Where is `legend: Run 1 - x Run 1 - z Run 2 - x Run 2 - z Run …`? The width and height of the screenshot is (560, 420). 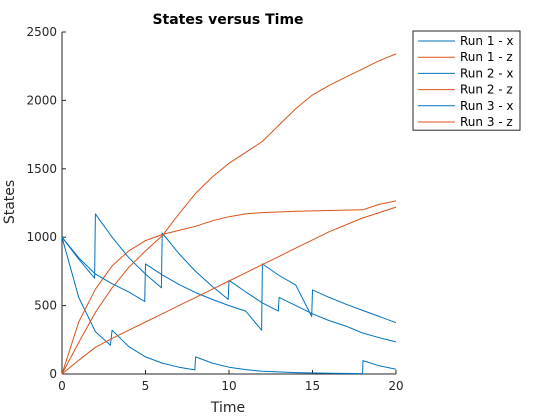 legend: Run 1 - x Run 1 - z Run 2 - x Run 2 - z Run … is located at coordinates (466, 80).